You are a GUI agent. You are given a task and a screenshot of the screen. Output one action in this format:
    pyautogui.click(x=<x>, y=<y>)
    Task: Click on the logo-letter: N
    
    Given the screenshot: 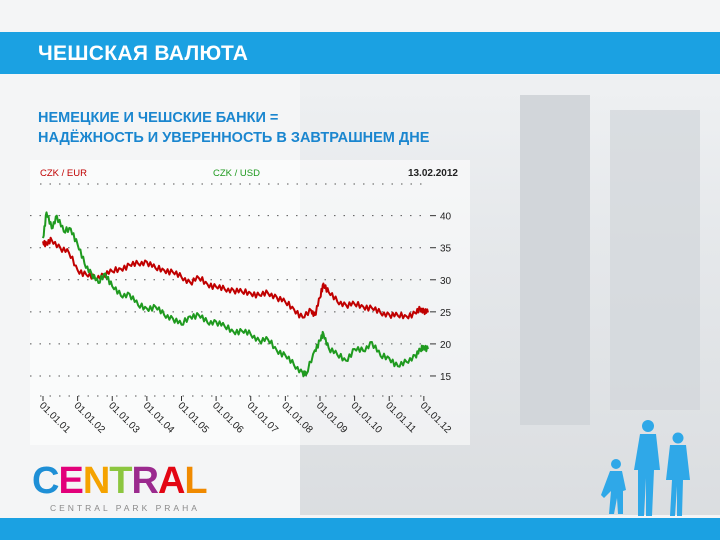 What is the action you would take?
    pyautogui.click(x=96, y=481)
    